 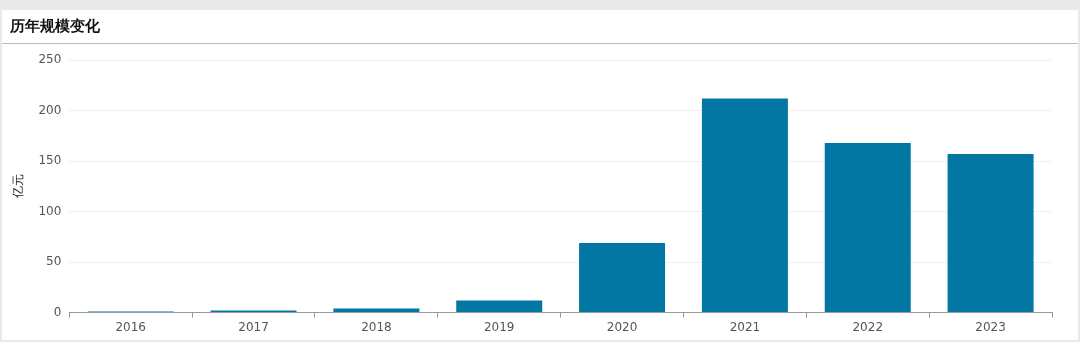 I want to click on chart-title: 历年规模变化, so click(x=55, y=26).